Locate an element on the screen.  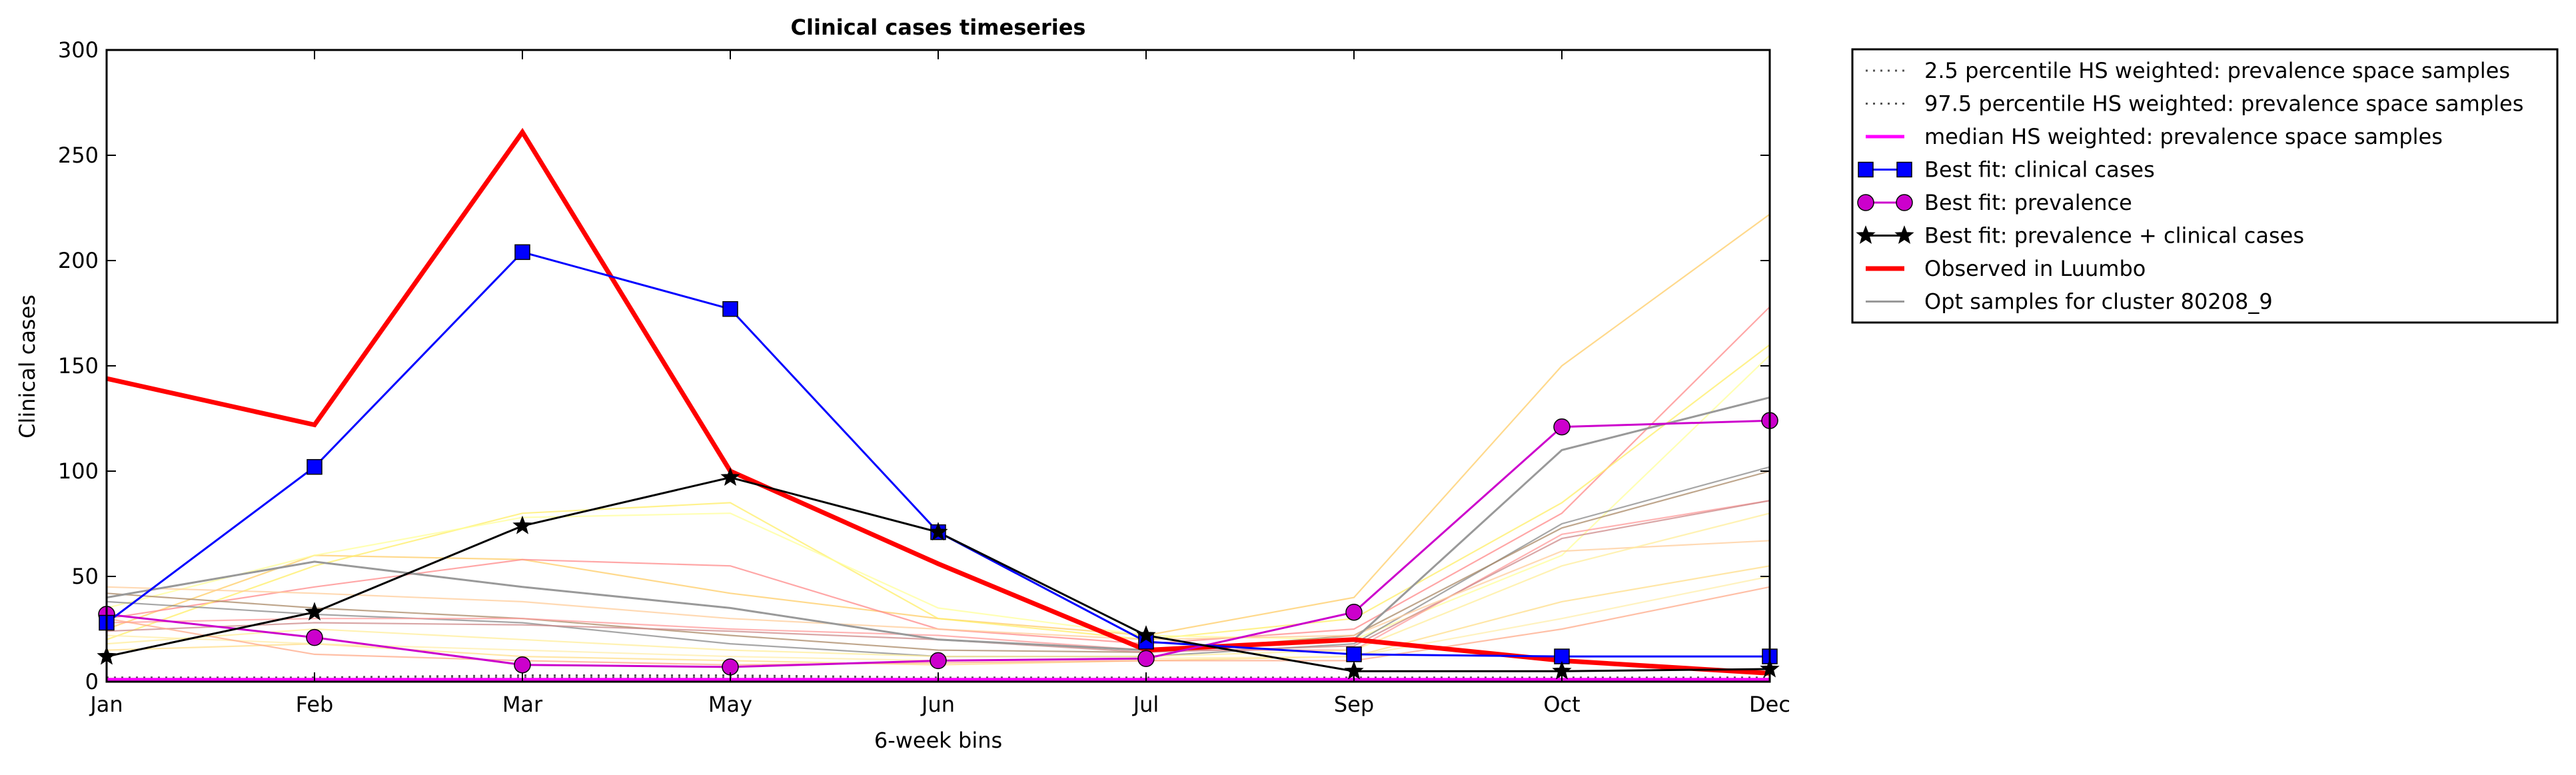
x-tick-label-5: Jun is located at coordinates (938, 704).